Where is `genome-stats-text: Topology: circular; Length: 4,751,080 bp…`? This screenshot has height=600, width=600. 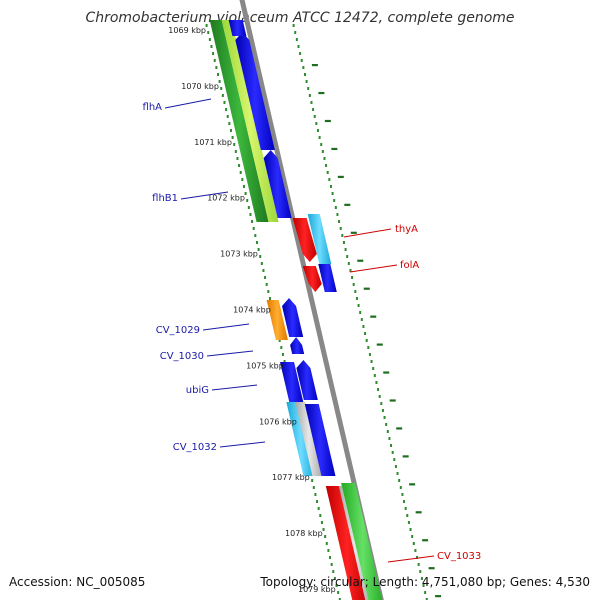 genome-stats-text: Topology: circular; Length: 4,751,080 bp… is located at coordinates (425, 582).